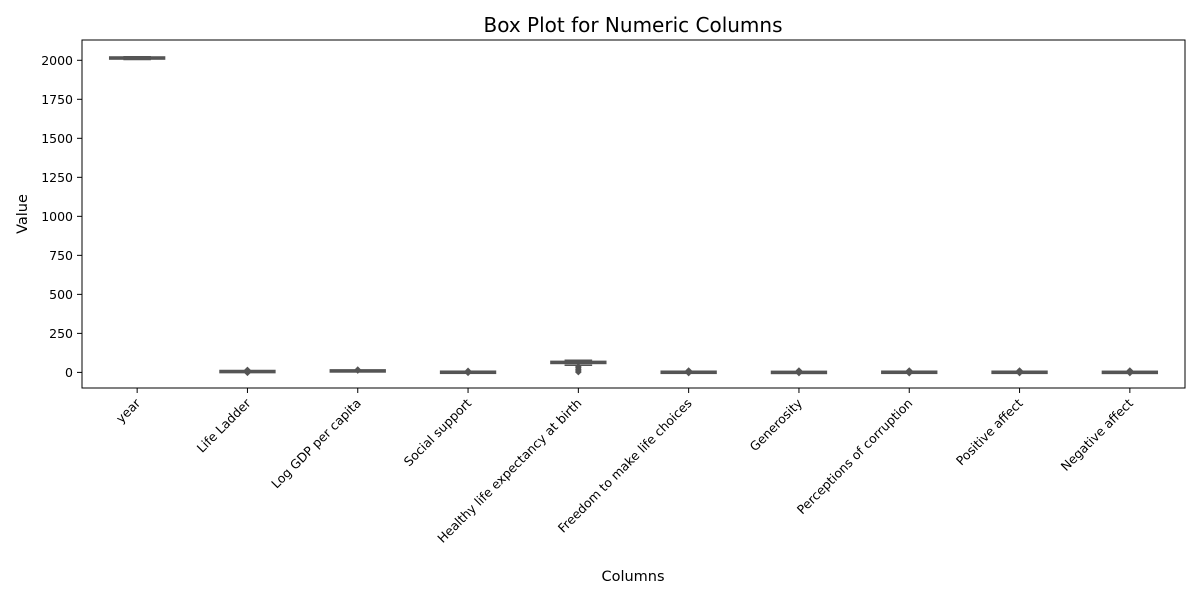 The width and height of the screenshot is (1200, 600). Describe the element at coordinates (61, 255) in the screenshot. I see `y-tick-label: 750` at that location.